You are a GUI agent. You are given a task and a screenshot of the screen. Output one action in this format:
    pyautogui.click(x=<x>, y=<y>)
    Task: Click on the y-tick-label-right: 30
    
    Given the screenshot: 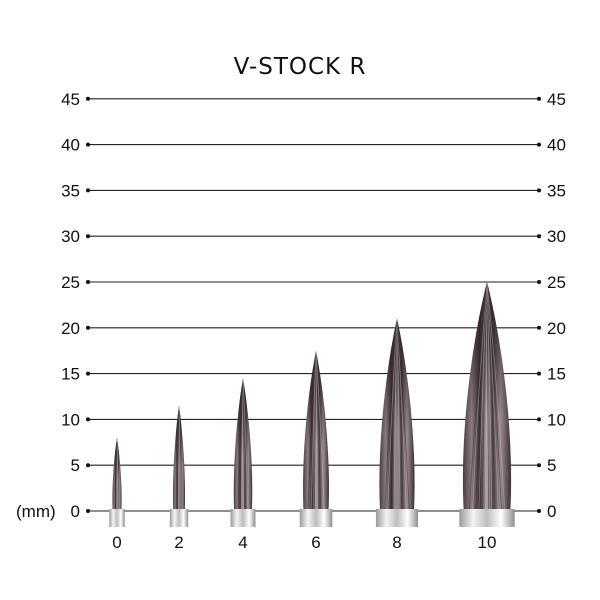 What is the action you would take?
    pyautogui.click(x=556, y=236)
    